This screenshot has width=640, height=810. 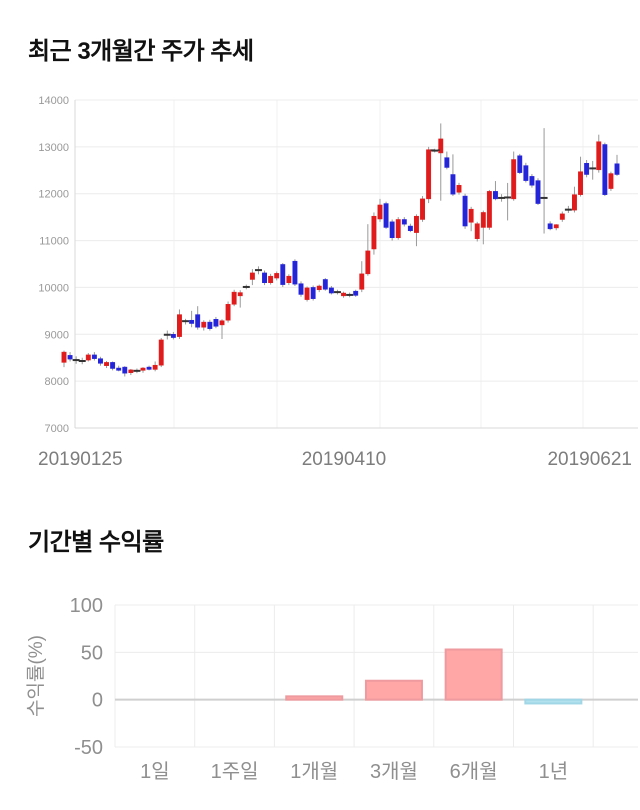 What do you see at coordinates (92, 653) in the screenshot?
I see `returns-y-tick: 50` at bounding box center [92, 653].